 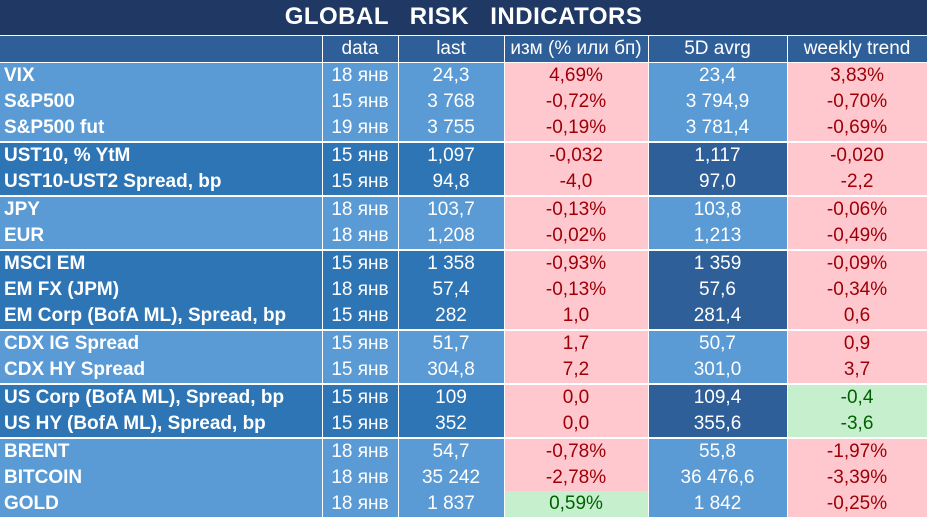 I want to click on last-value-cell: 1 837, so click(x=451, y=503).